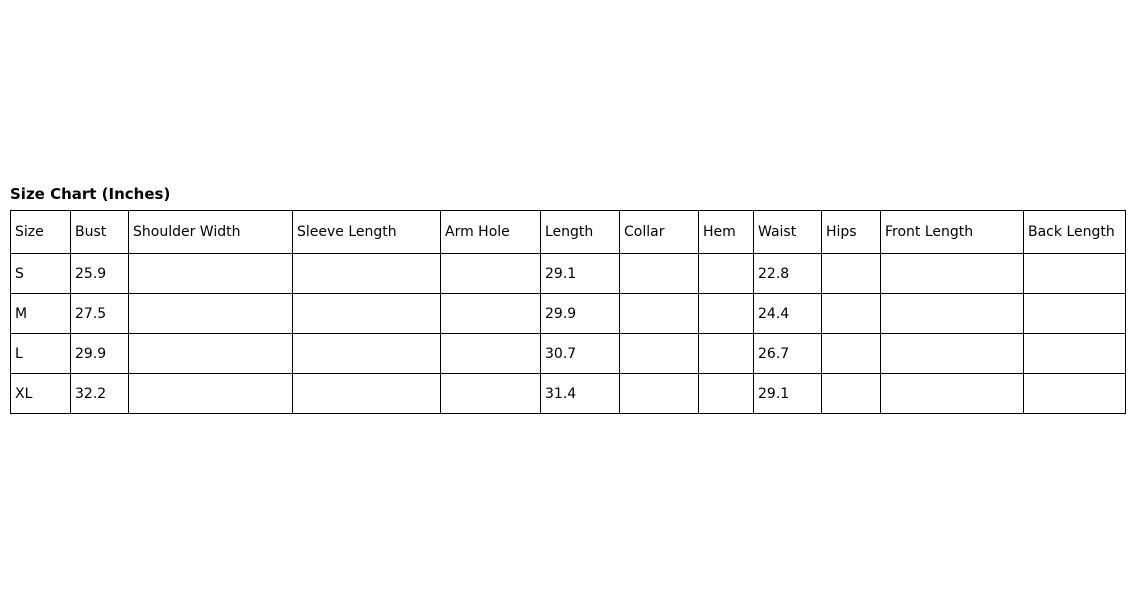  What do you see at coordinates (580, 232) in the screenshot?
I see `column-header: Length` at bounding box center [580, 232].